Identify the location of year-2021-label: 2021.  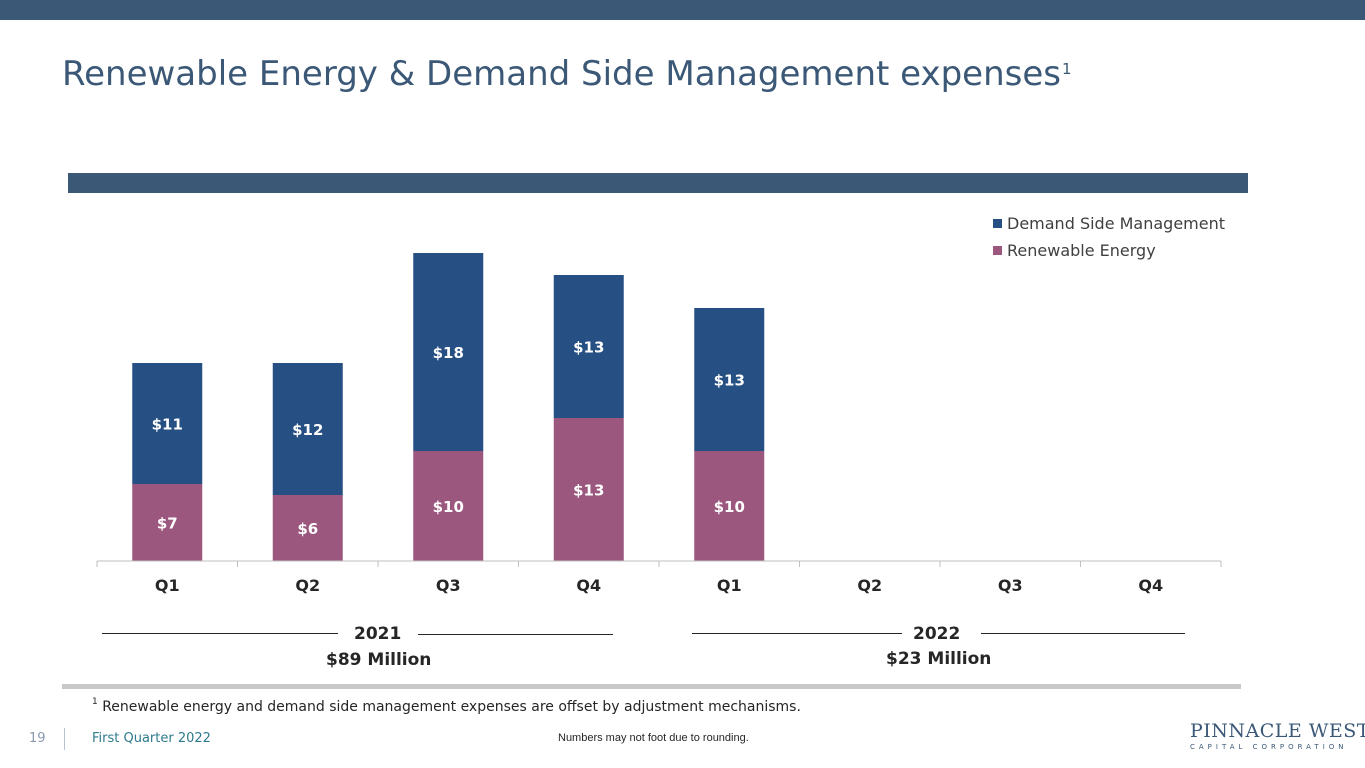
(378, 634).